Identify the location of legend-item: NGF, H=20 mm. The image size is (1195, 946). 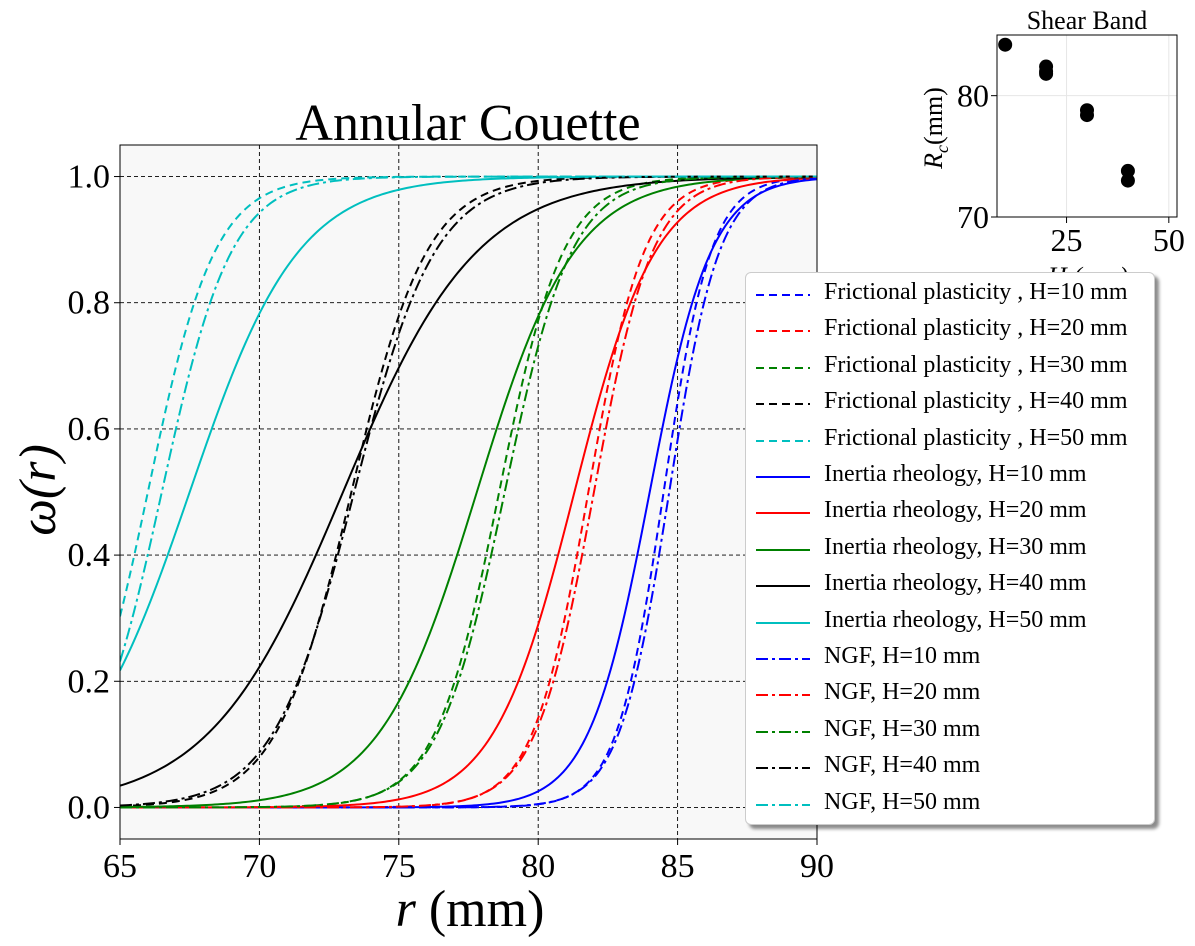
(951, 695).